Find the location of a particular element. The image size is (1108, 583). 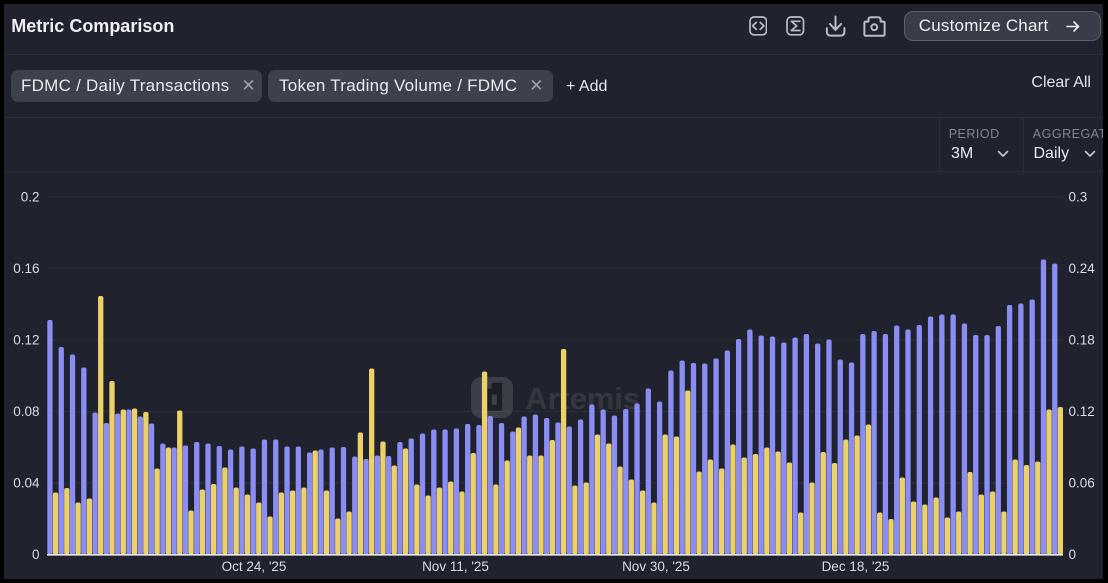

svg-text: 0.2 is located at coordinates (30, 197).